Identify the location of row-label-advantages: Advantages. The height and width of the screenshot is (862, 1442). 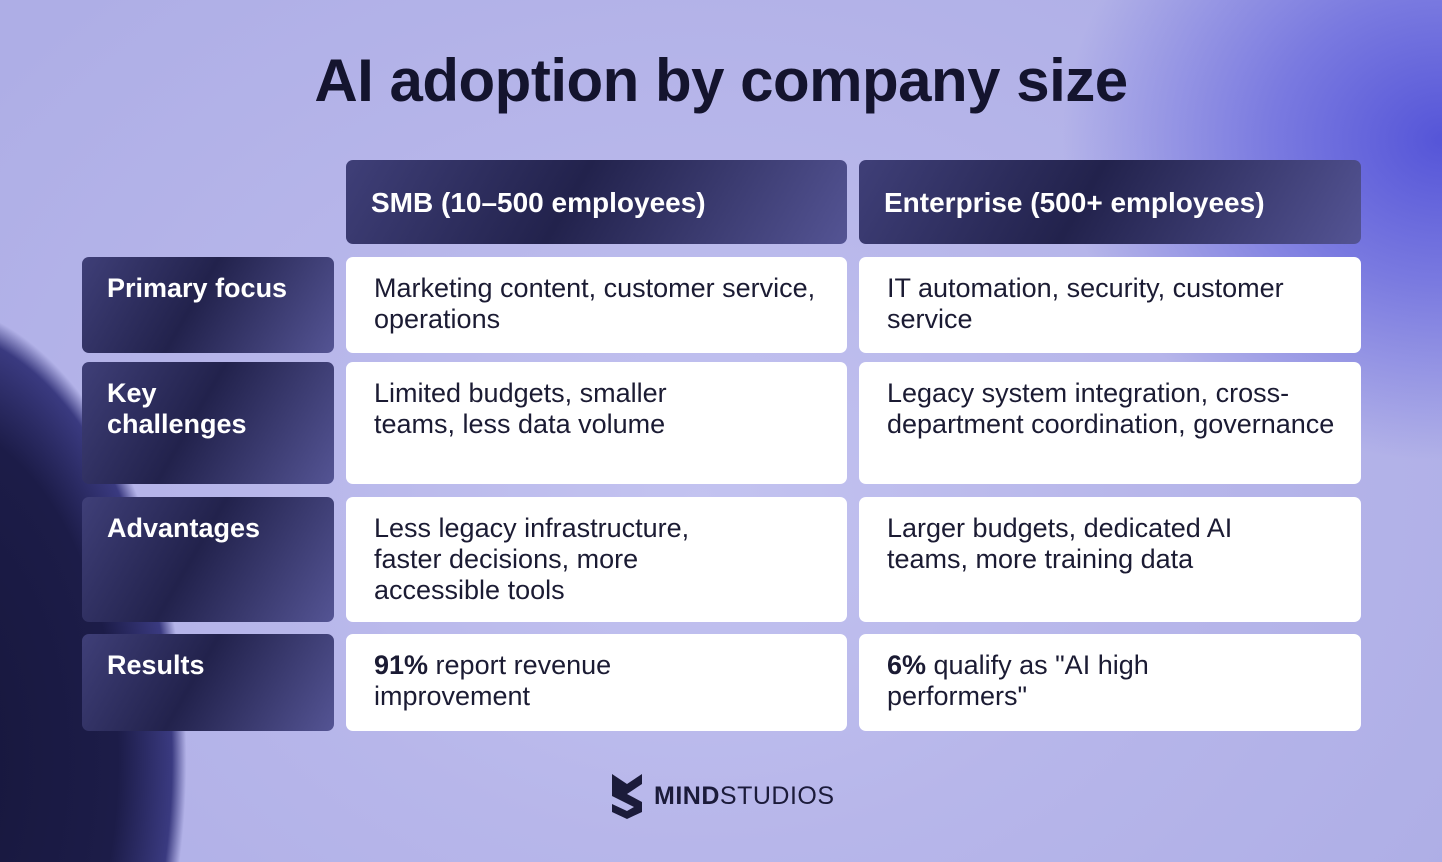
(208, 559).